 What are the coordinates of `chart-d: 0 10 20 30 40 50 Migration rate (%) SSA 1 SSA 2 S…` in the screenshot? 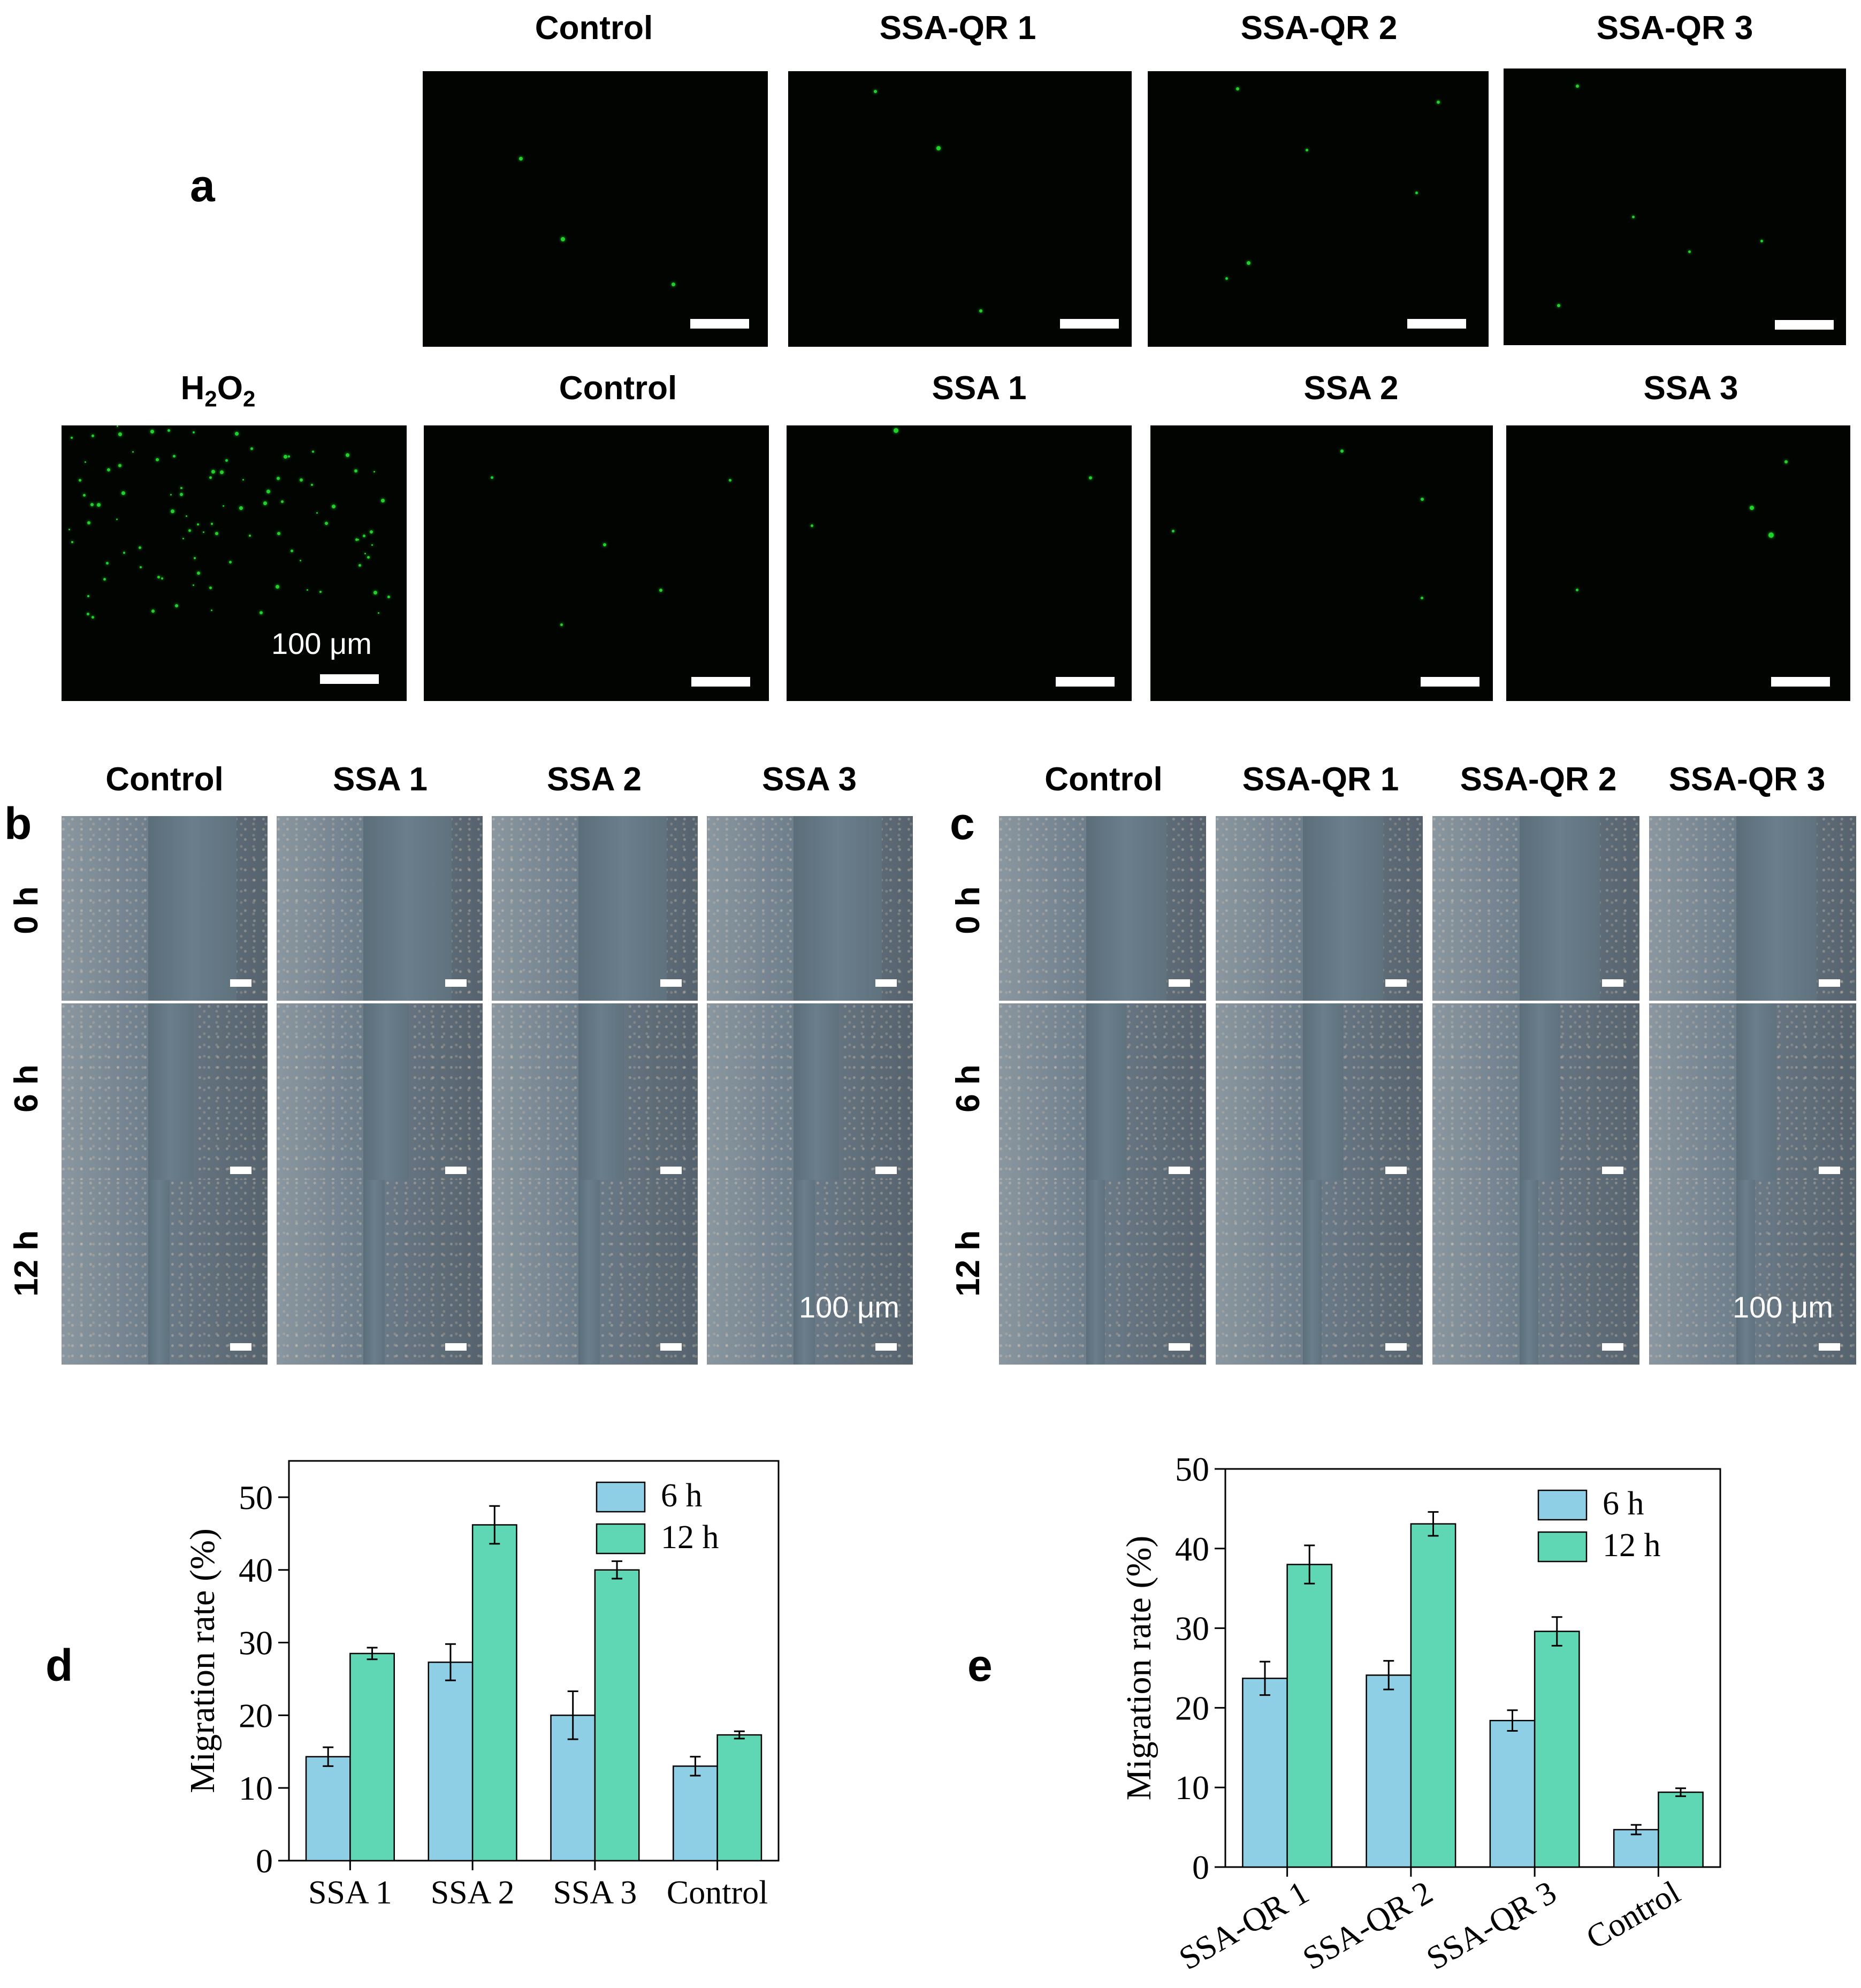 It's located at (481, 1685).